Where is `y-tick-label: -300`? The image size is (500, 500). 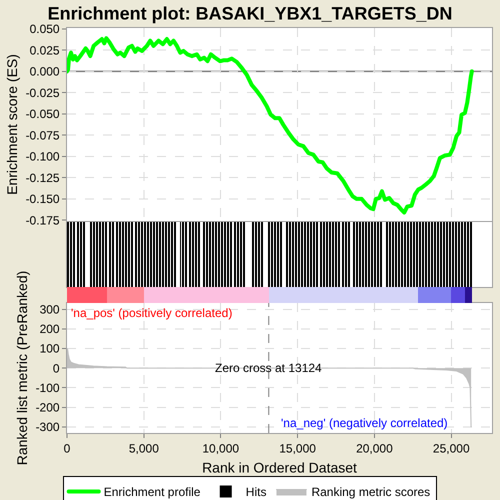
y-tick-label: -300 is located at coordinates (48, 427).